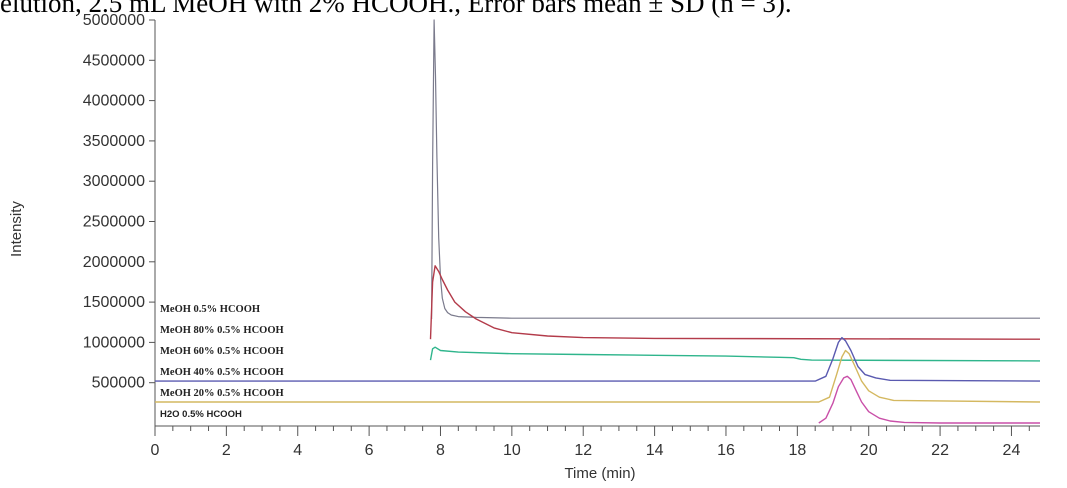  I want to click on x-tick-label: 14, so click(655, 450).